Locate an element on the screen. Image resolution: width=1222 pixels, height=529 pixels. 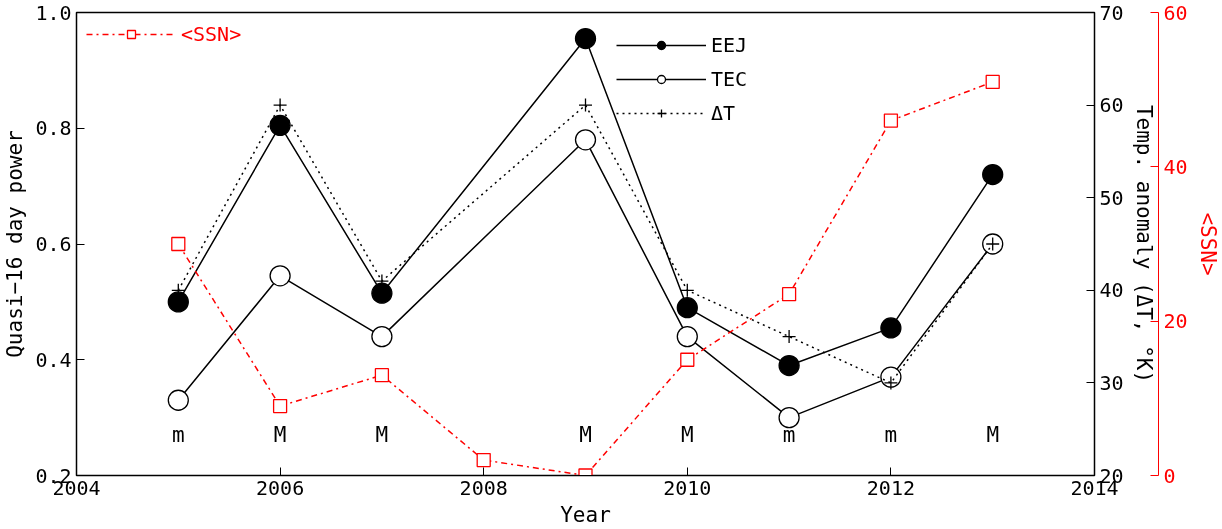
y3-axis-title: <SSN> is located at coordinates (1207, 244).